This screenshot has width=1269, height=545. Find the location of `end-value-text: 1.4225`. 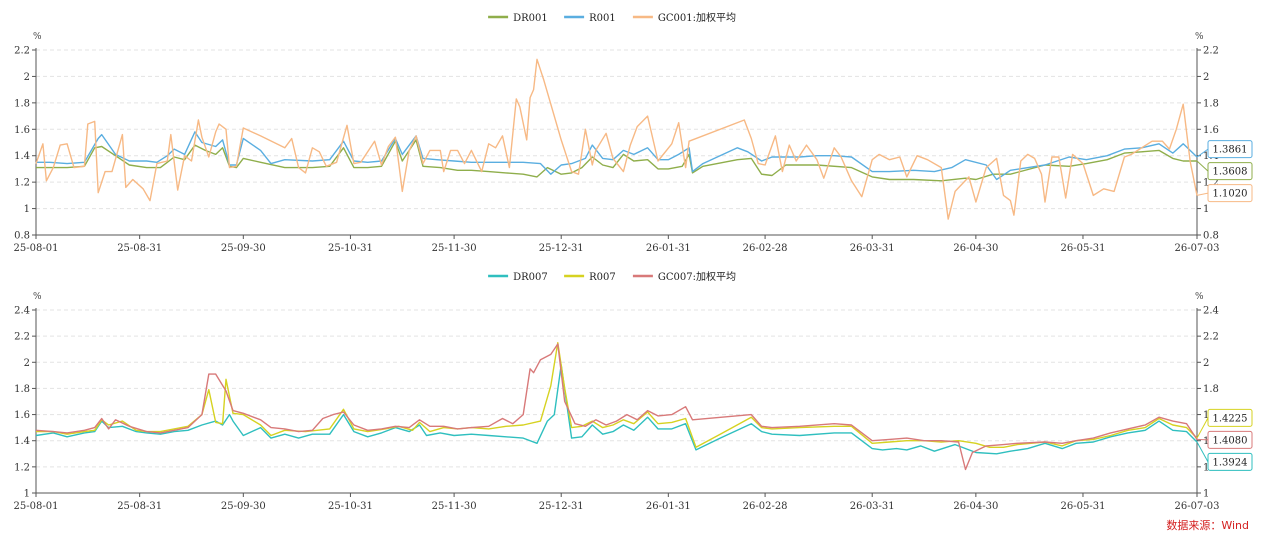

end-value-text: 1.4225 is located at coordinates (1230, 418).